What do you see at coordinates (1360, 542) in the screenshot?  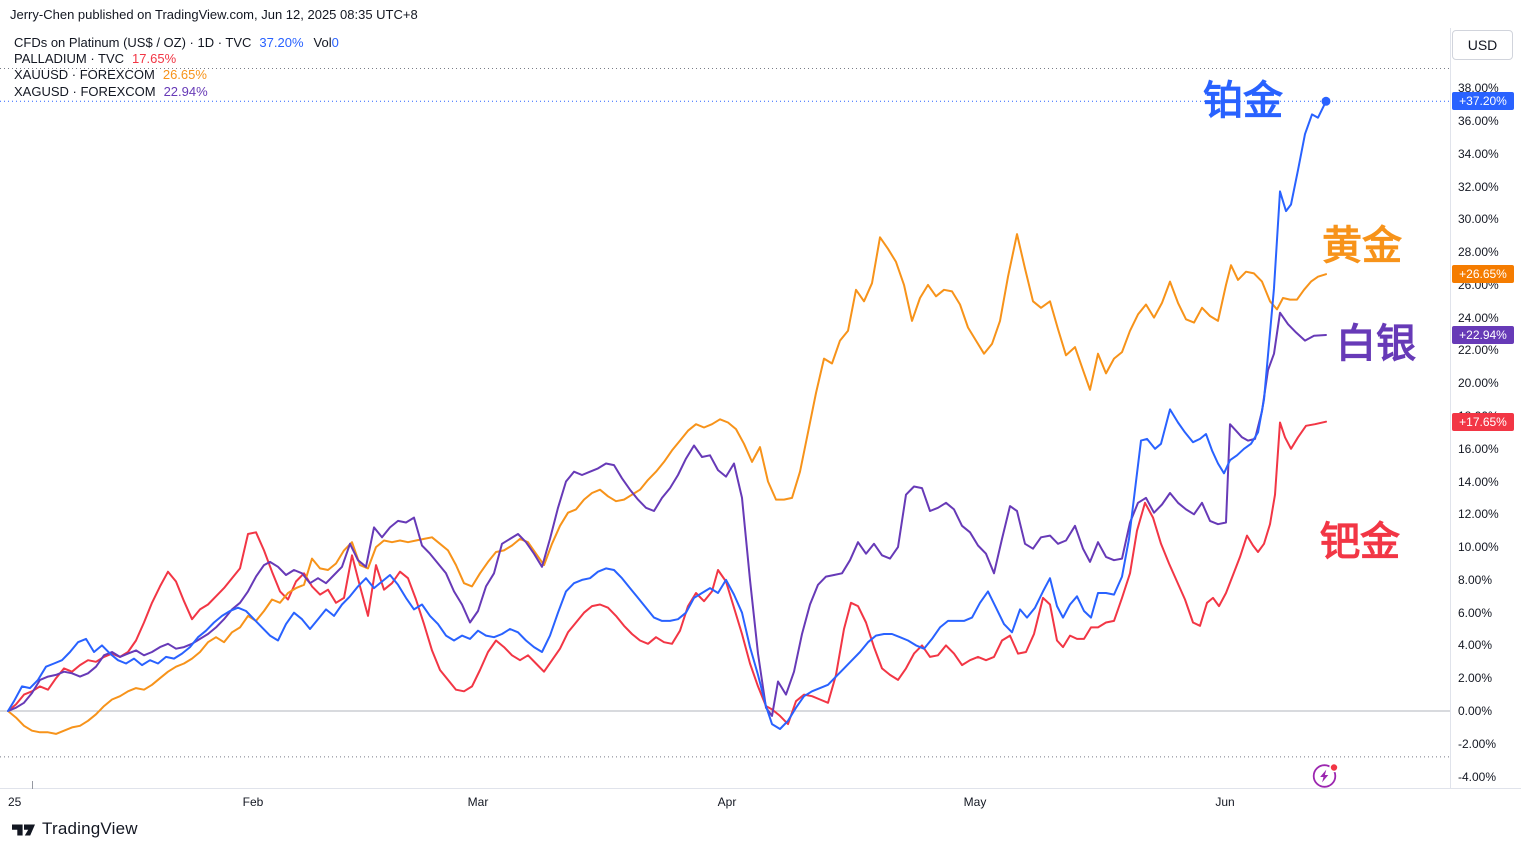 I see `series-label-palladium: 钯金` at bounding box center [1360, 542].